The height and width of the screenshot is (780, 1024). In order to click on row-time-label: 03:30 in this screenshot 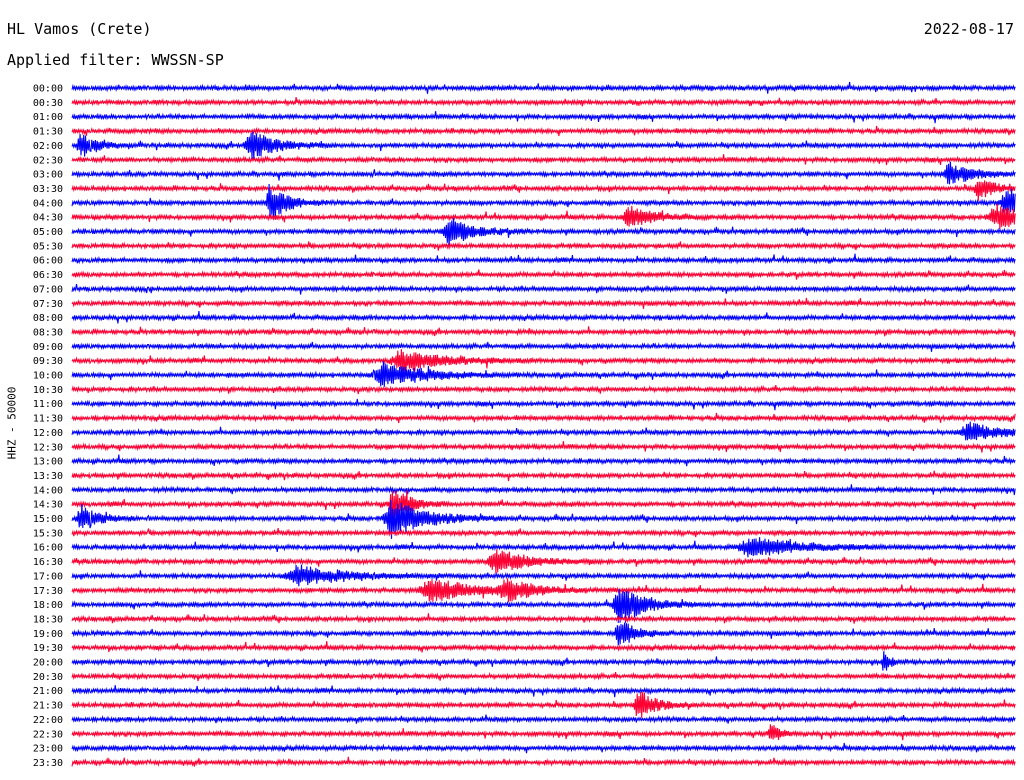, I will do `click(48, 189)`.